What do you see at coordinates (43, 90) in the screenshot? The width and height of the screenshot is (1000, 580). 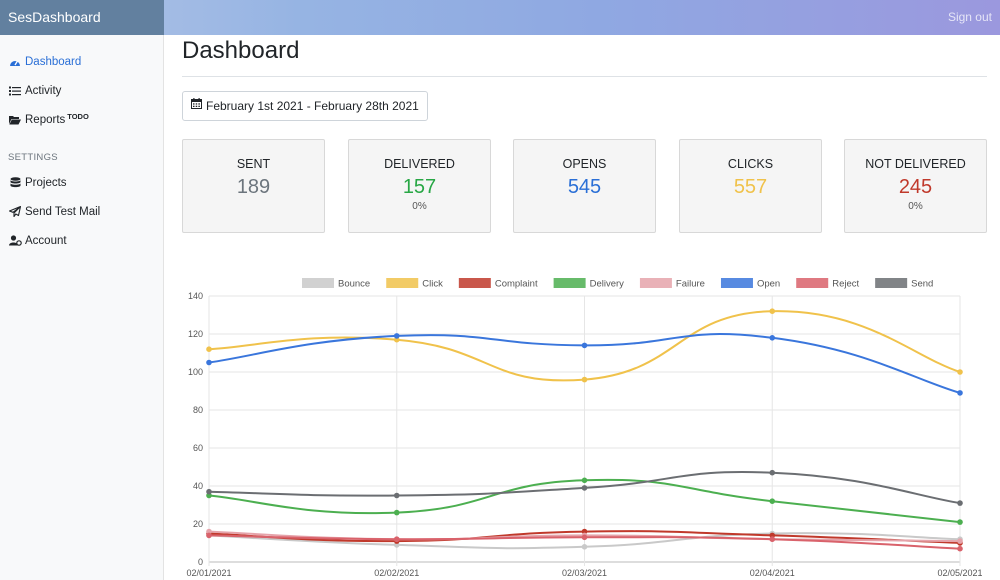 I see `sidebar-item-label: Activity` at bounding box center [43, 90].